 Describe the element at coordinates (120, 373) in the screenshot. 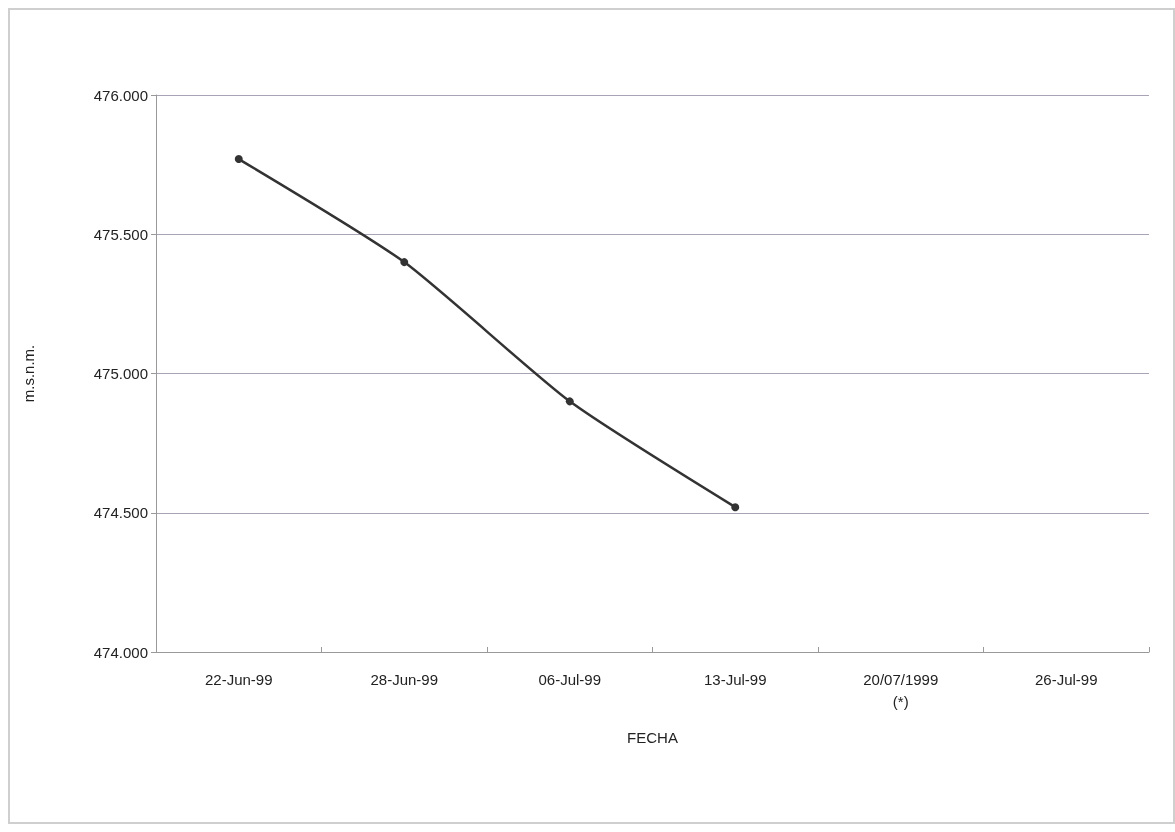

I see `y-tick-label: 475.000` at that location.